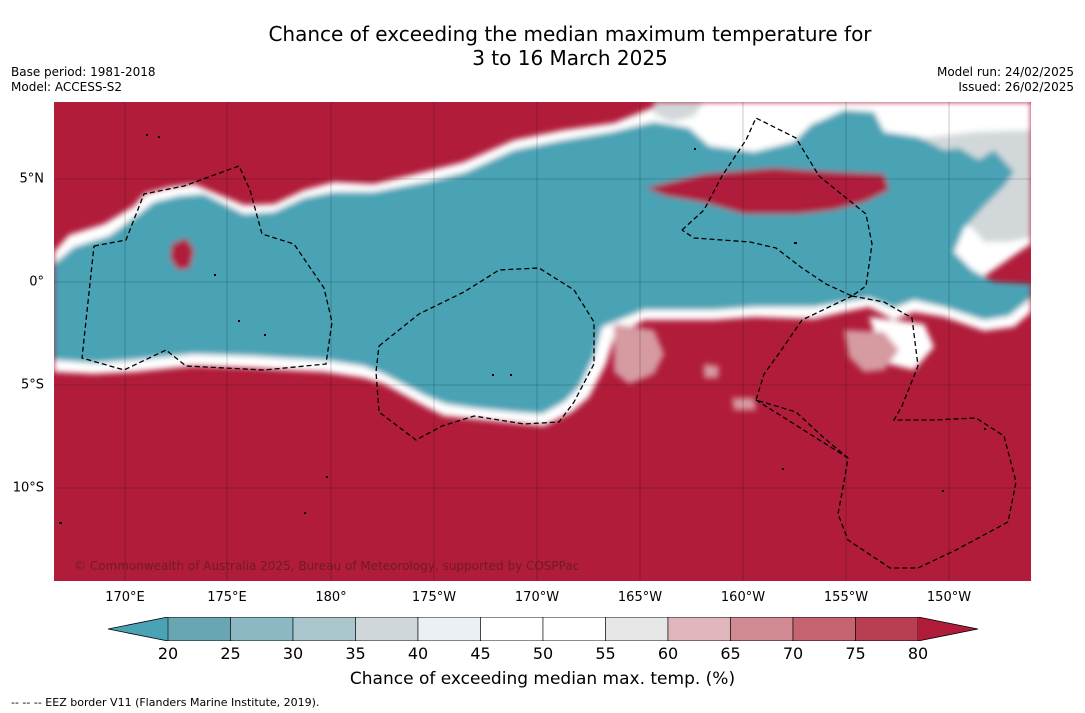 This screenshot has height=713, width=1085. I want to click on lat-label: 5°N, so click(32, 179).